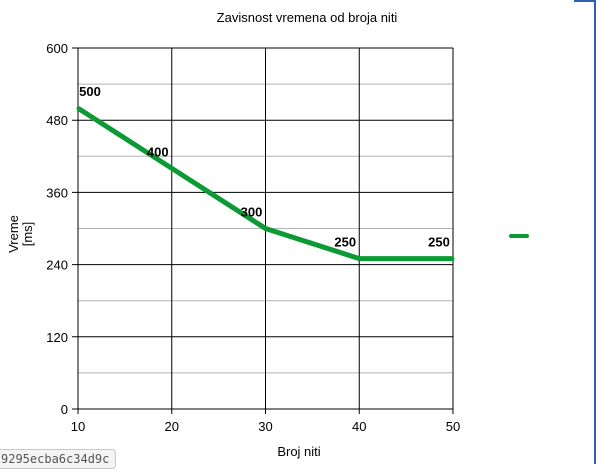 This screenshot has width=599, height=469. What do you see at coordinates (453, 426) in the screenshot?
I see `x-tick-label: 50` at bounding box center [453, 426].